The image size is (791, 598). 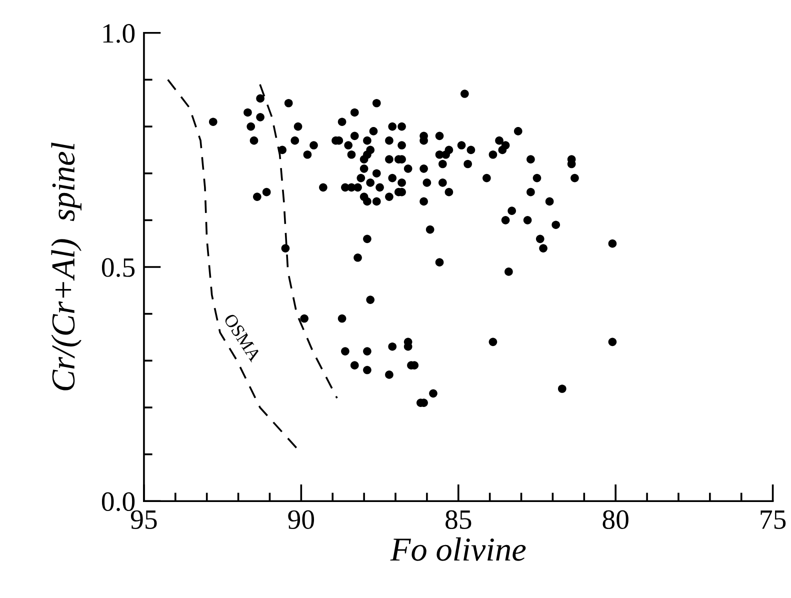 What do you see at coordinates (118, 502) in the screenshot?
I see `y-tick-label: 0.0` at bounding box center [118, 502].